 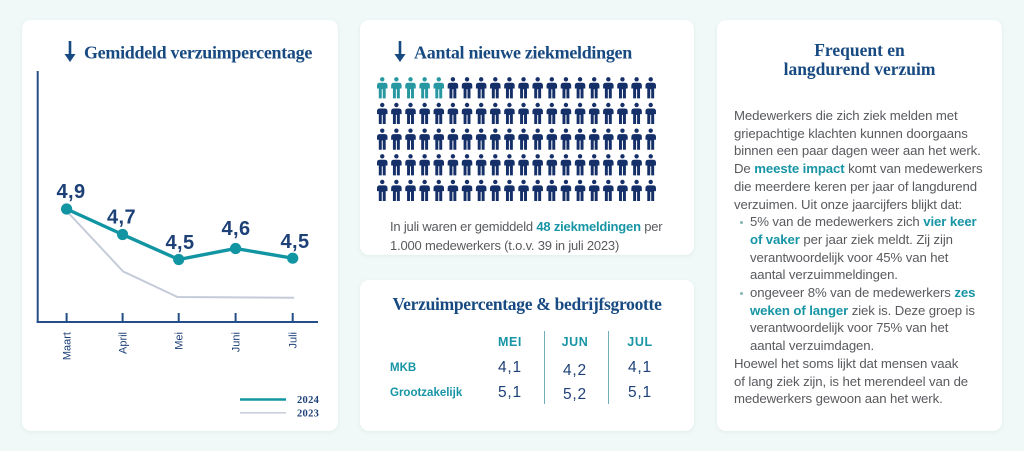 What do you see at coordinates (235, 229) in the screenshot?
I see `svg-text: 4,6` at bounding box center [235, 229].